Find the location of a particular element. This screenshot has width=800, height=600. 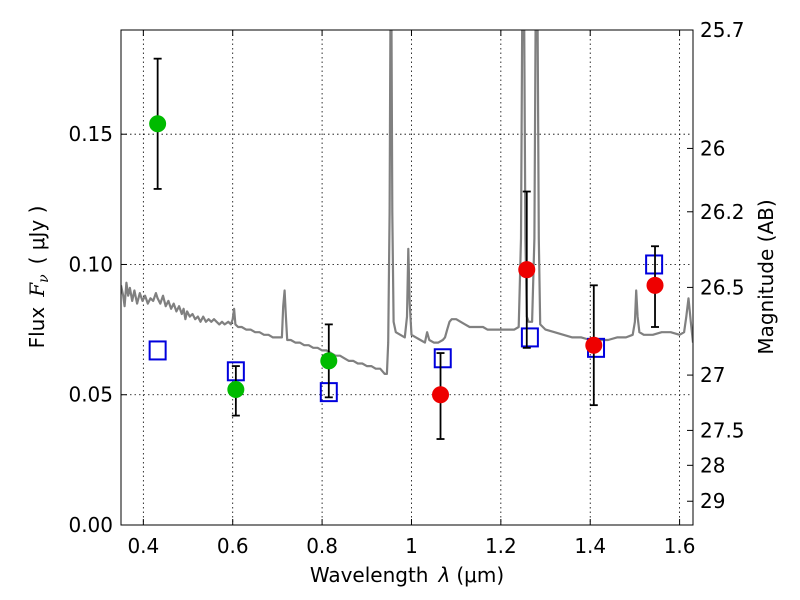

x-axis-symbol: λ is located at coordinates (444, 575).